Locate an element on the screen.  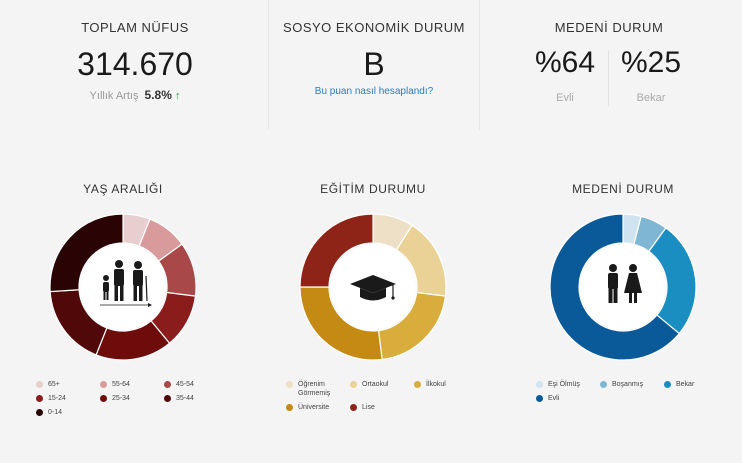
legend-label: Bekar is located at coordinates (685, 384).